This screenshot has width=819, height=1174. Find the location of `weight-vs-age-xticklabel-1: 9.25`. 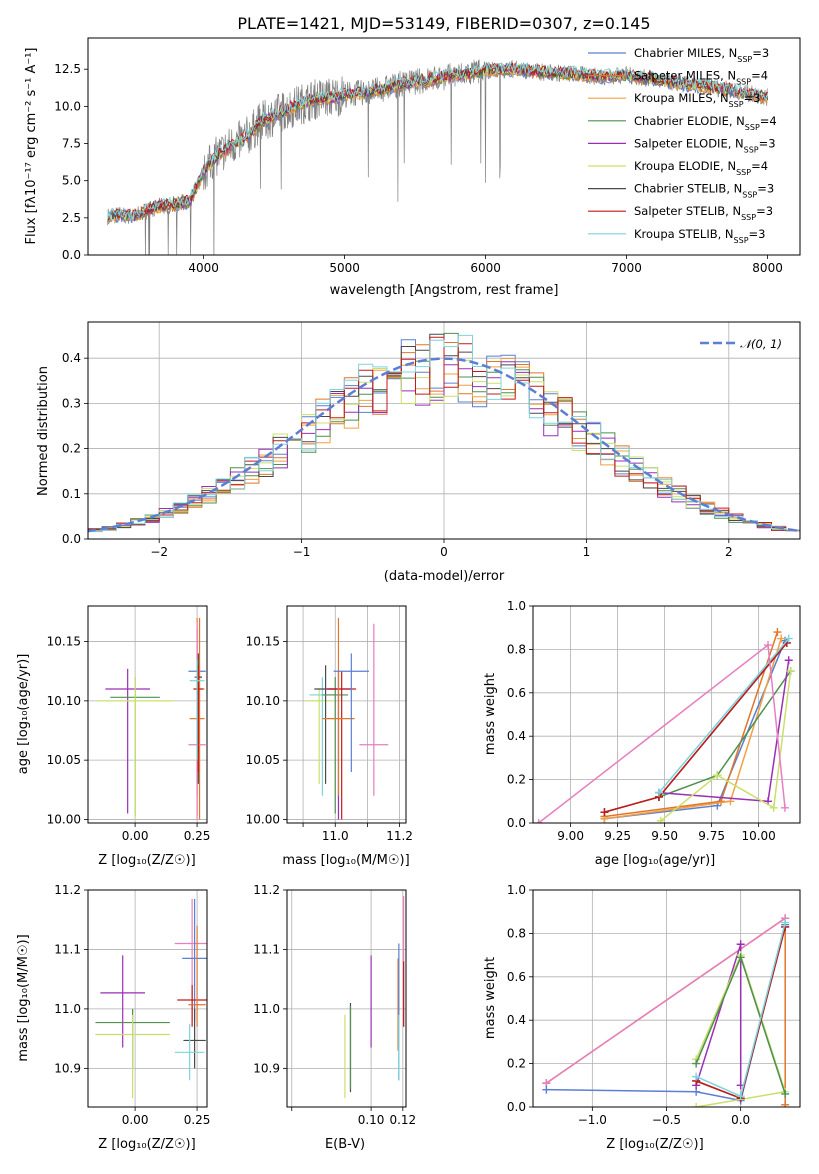

weight-vs-age-xticklabel-1: 9.25 is located at coordinates (617, 836).